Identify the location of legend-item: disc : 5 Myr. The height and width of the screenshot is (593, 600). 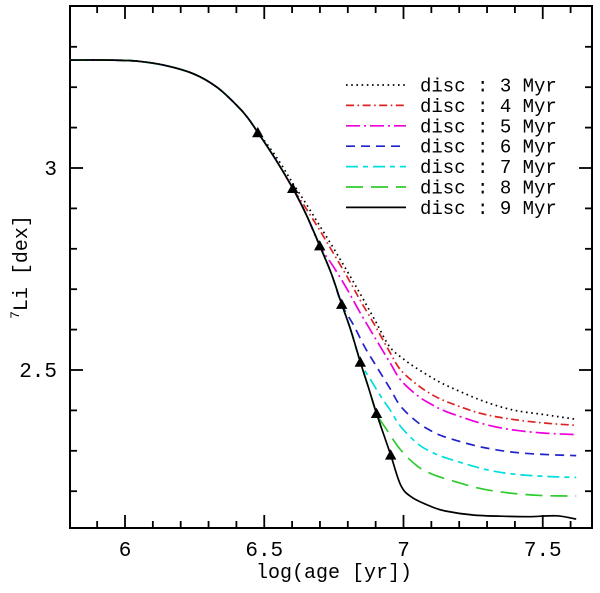
(451, 127).